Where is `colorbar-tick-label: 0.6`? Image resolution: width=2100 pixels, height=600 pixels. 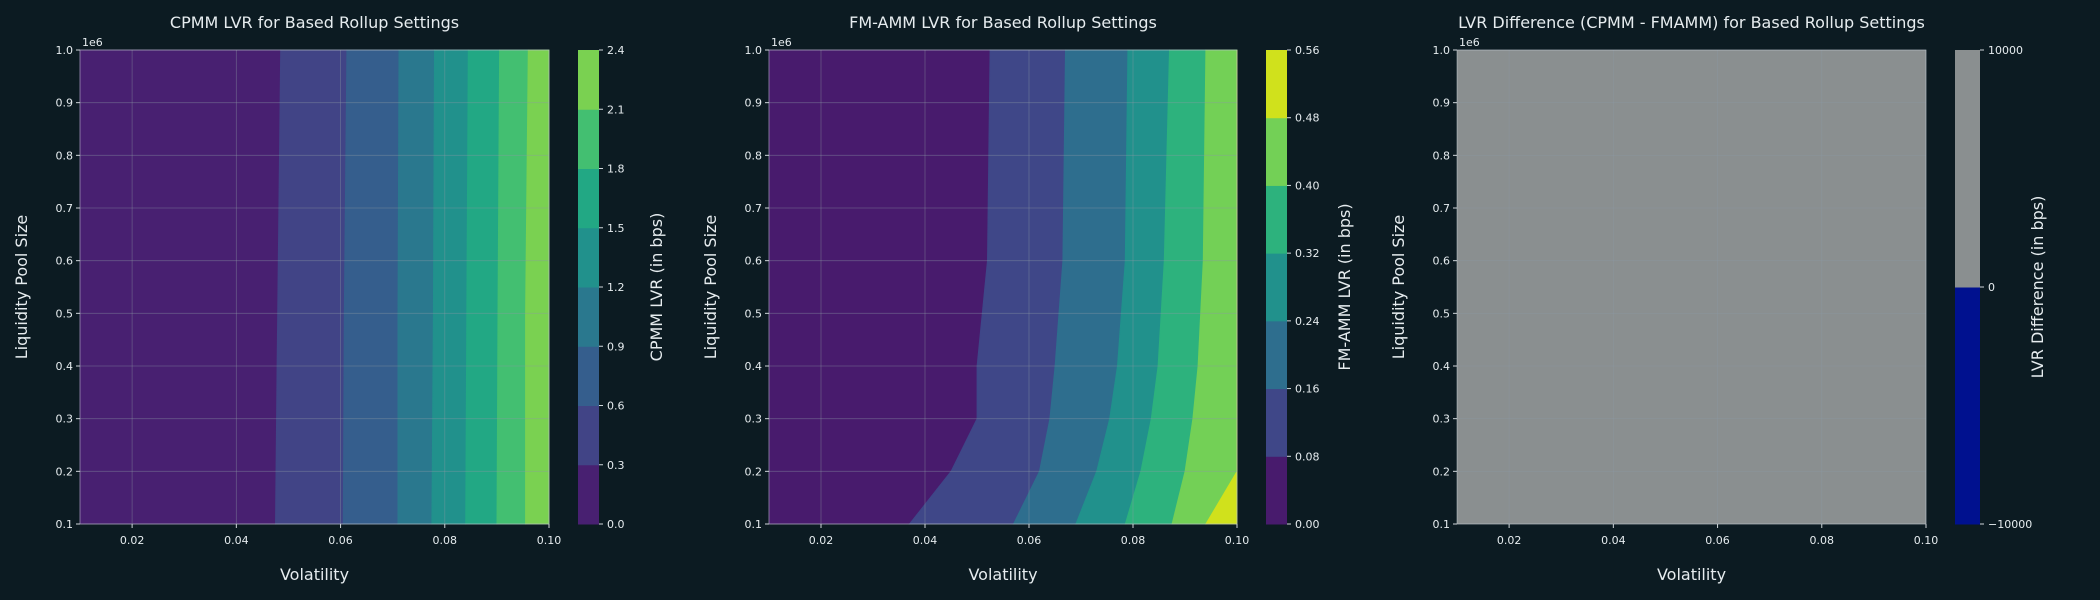
colorbar-tick-label: 0.6 is located at coordinates (616, 406).